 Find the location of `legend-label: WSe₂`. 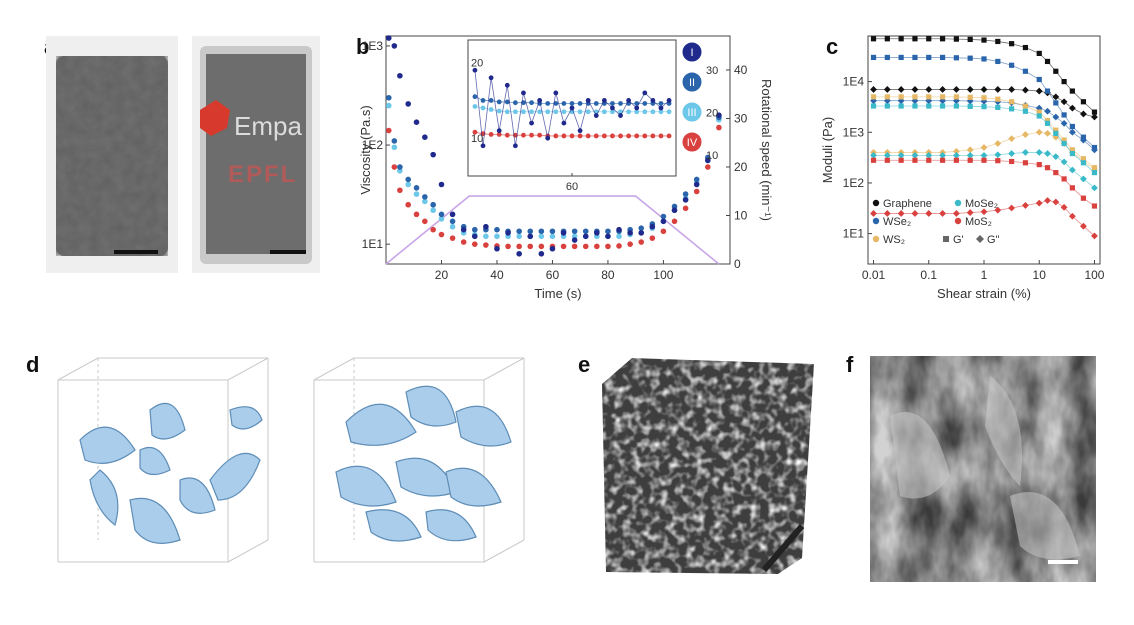

legend-label: WSe₂ is located at coordinates (897, 222).